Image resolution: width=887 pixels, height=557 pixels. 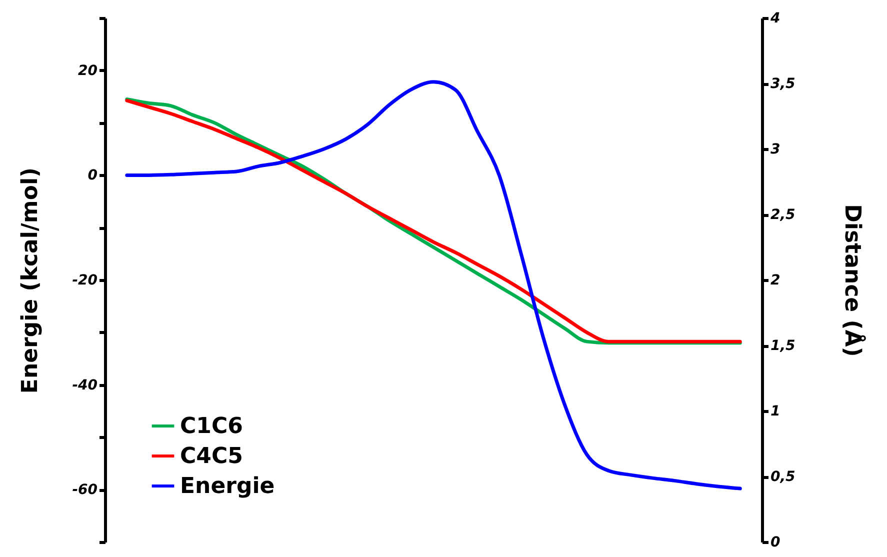 I want to click on legend-label: Energie, so click(x=227, y=486).